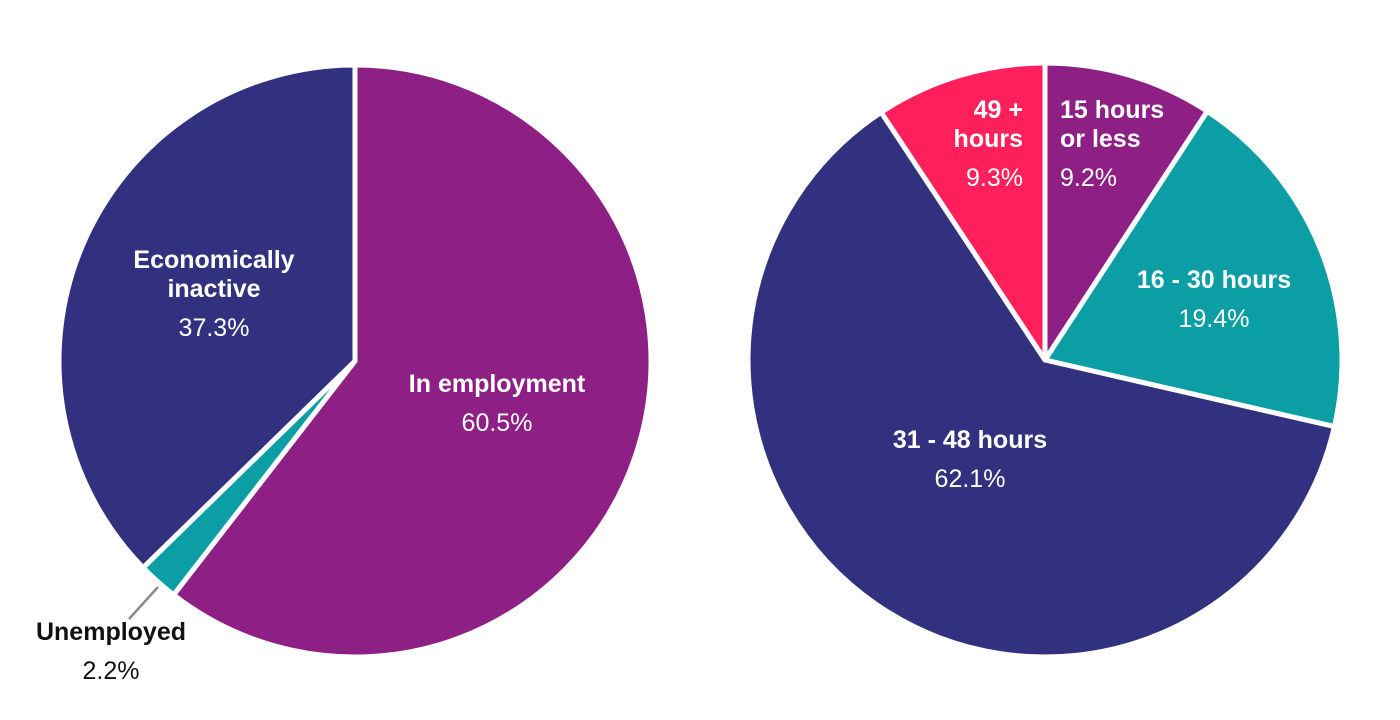  Describe the element at coordinates (1112, 110) in the screenshot. I see `slice-name-15-hours-or-less-line-1: 15 hours` at that location.